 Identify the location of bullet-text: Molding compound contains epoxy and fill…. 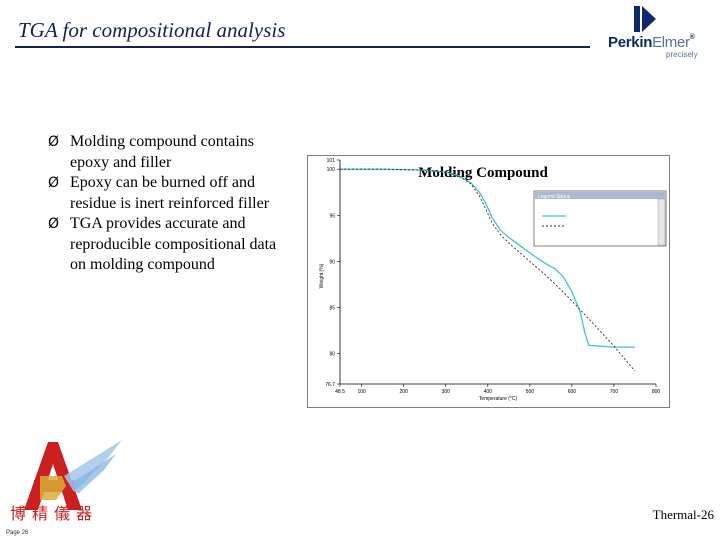
(162, 152).